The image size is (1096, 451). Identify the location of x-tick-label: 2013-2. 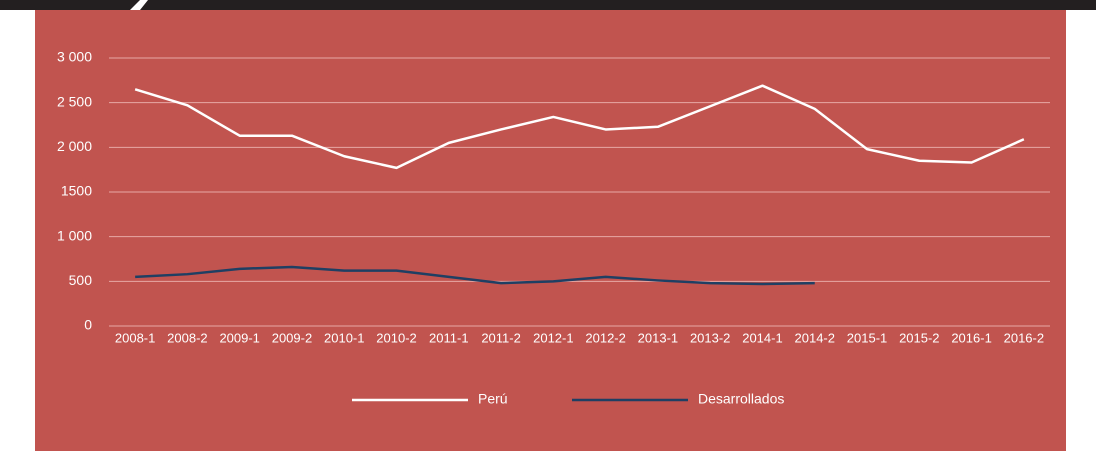
(710, 337).